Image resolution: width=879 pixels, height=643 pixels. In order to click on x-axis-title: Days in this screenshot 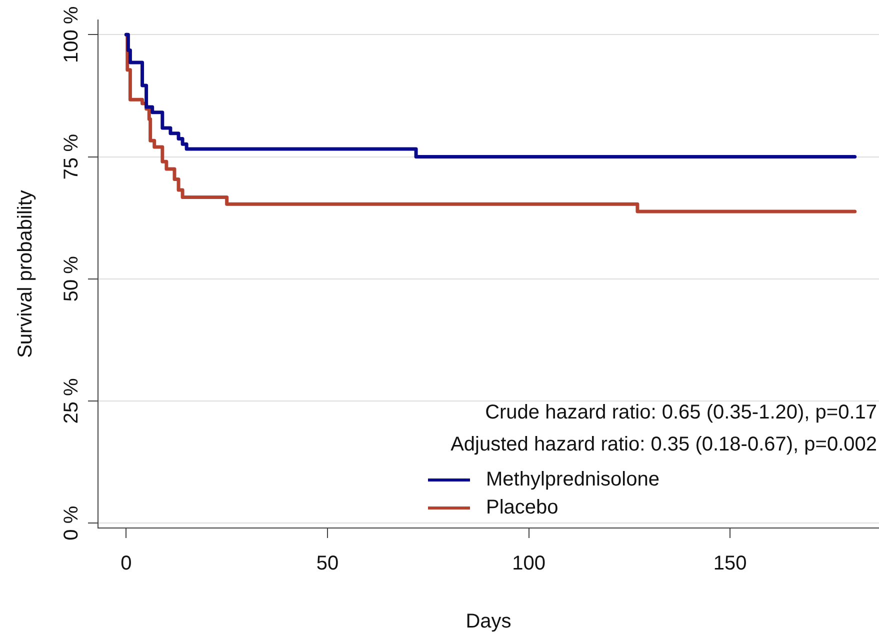, I will do `click(489, 621)`.